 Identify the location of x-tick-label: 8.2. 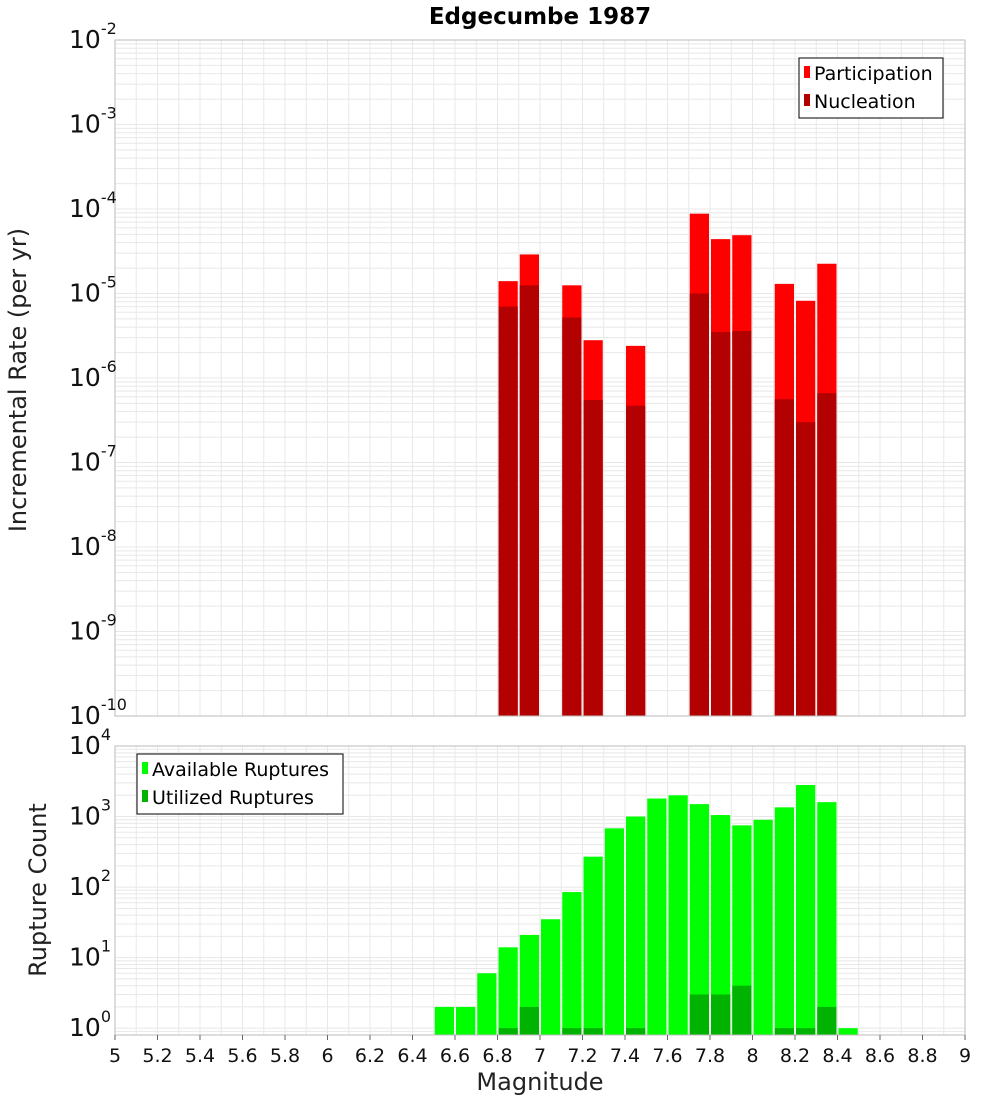
(795, 1056).